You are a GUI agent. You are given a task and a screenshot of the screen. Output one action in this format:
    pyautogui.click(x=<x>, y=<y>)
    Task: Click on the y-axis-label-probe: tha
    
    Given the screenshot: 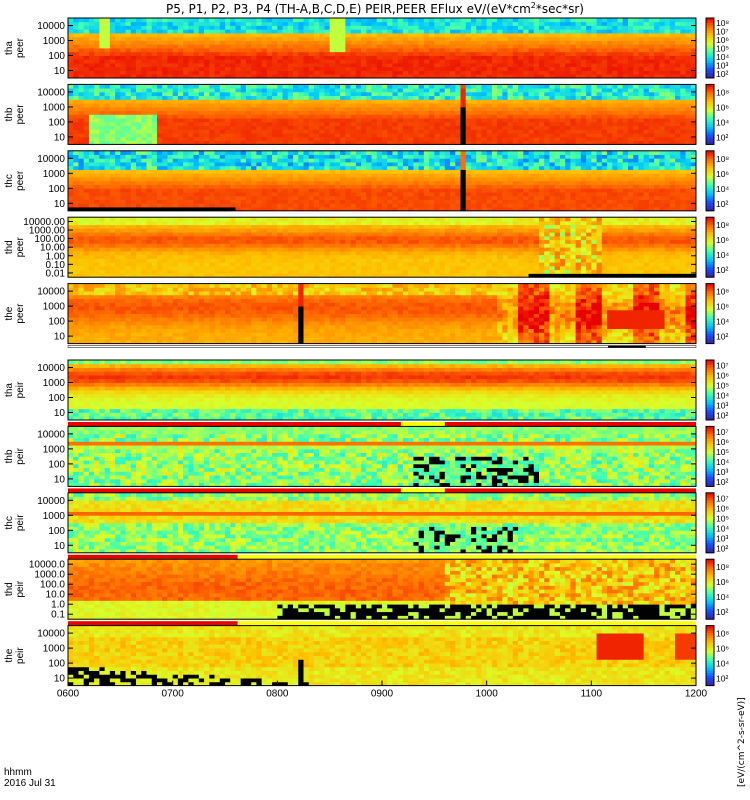 What is the action you would take?
    pyautogui.click(x=9, y=48)
    